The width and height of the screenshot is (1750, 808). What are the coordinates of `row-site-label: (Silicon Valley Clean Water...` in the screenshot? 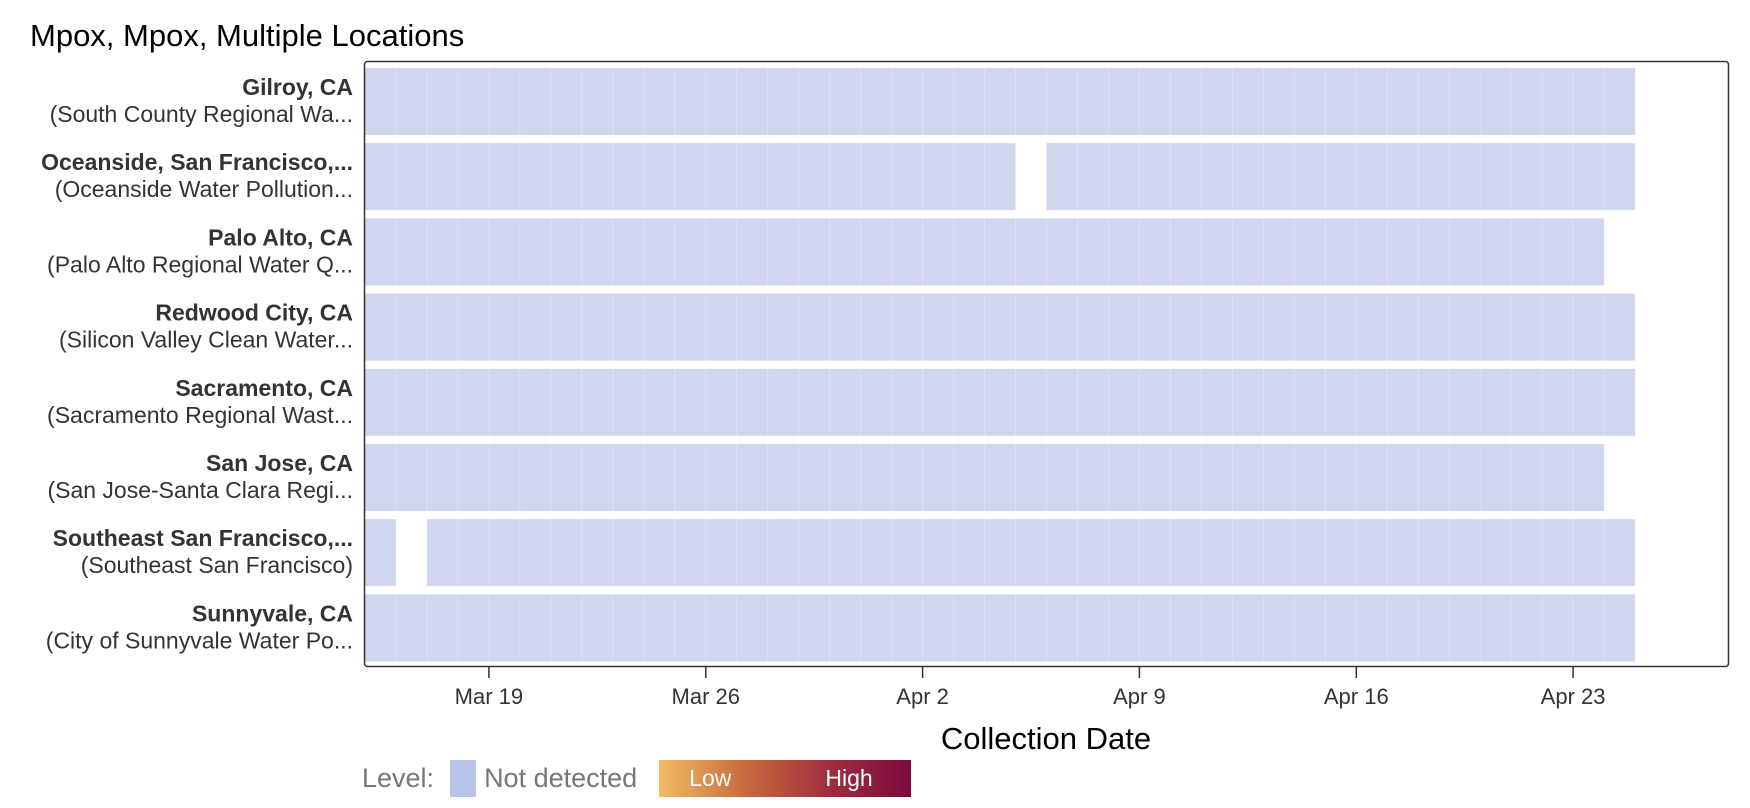 It's located at (206, 340).